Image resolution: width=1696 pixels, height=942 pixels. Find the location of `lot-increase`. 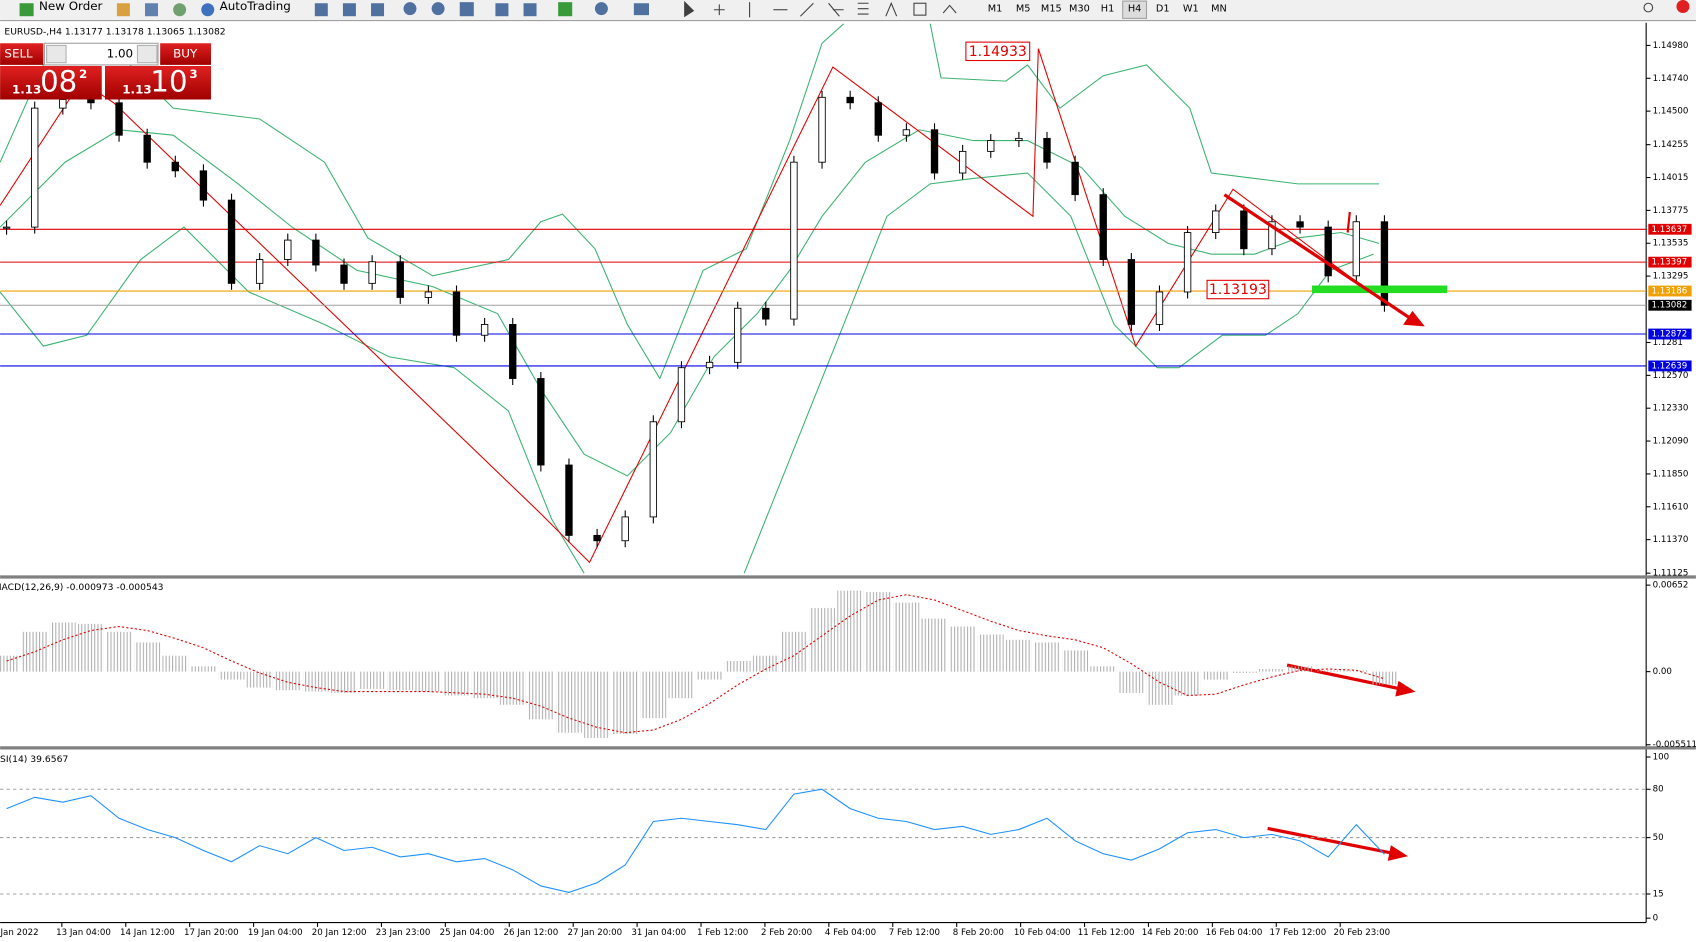

lot-increase is located at coordinates (147, 54).